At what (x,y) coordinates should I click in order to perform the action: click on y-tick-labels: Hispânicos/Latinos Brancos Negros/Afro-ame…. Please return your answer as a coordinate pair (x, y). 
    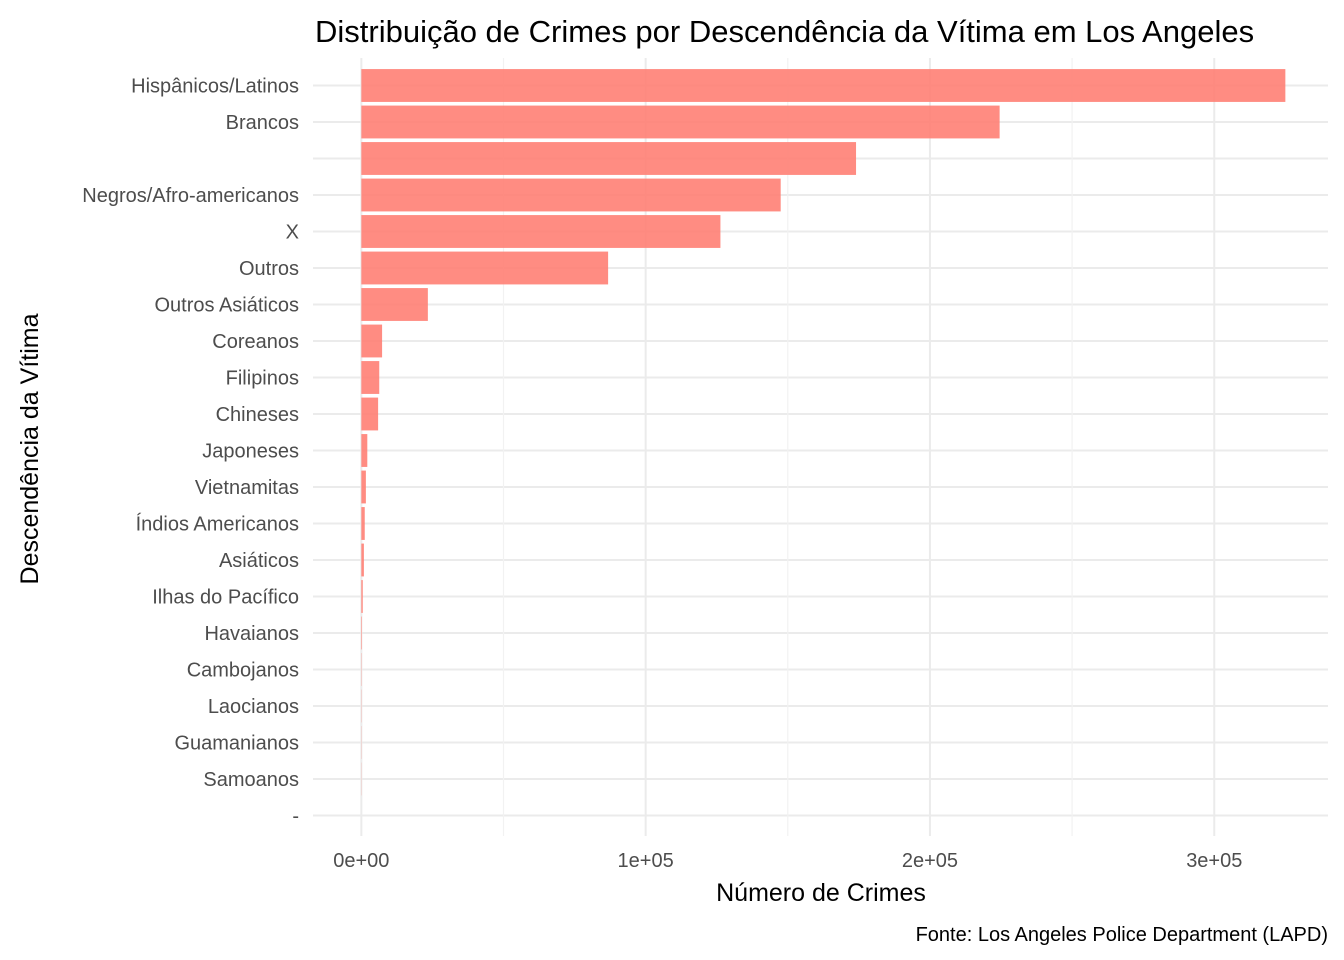
    Looking at the image, I should click on (190, 452).